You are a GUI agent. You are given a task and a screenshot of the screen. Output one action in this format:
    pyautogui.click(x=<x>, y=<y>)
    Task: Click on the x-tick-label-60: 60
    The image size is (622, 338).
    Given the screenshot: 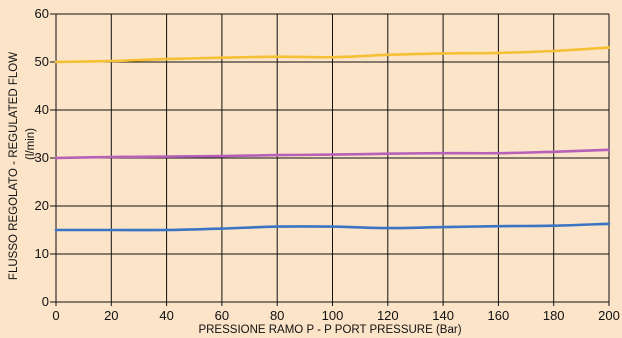 What is the action you would take?
    pyautogui.click(x=222, y=315)
    